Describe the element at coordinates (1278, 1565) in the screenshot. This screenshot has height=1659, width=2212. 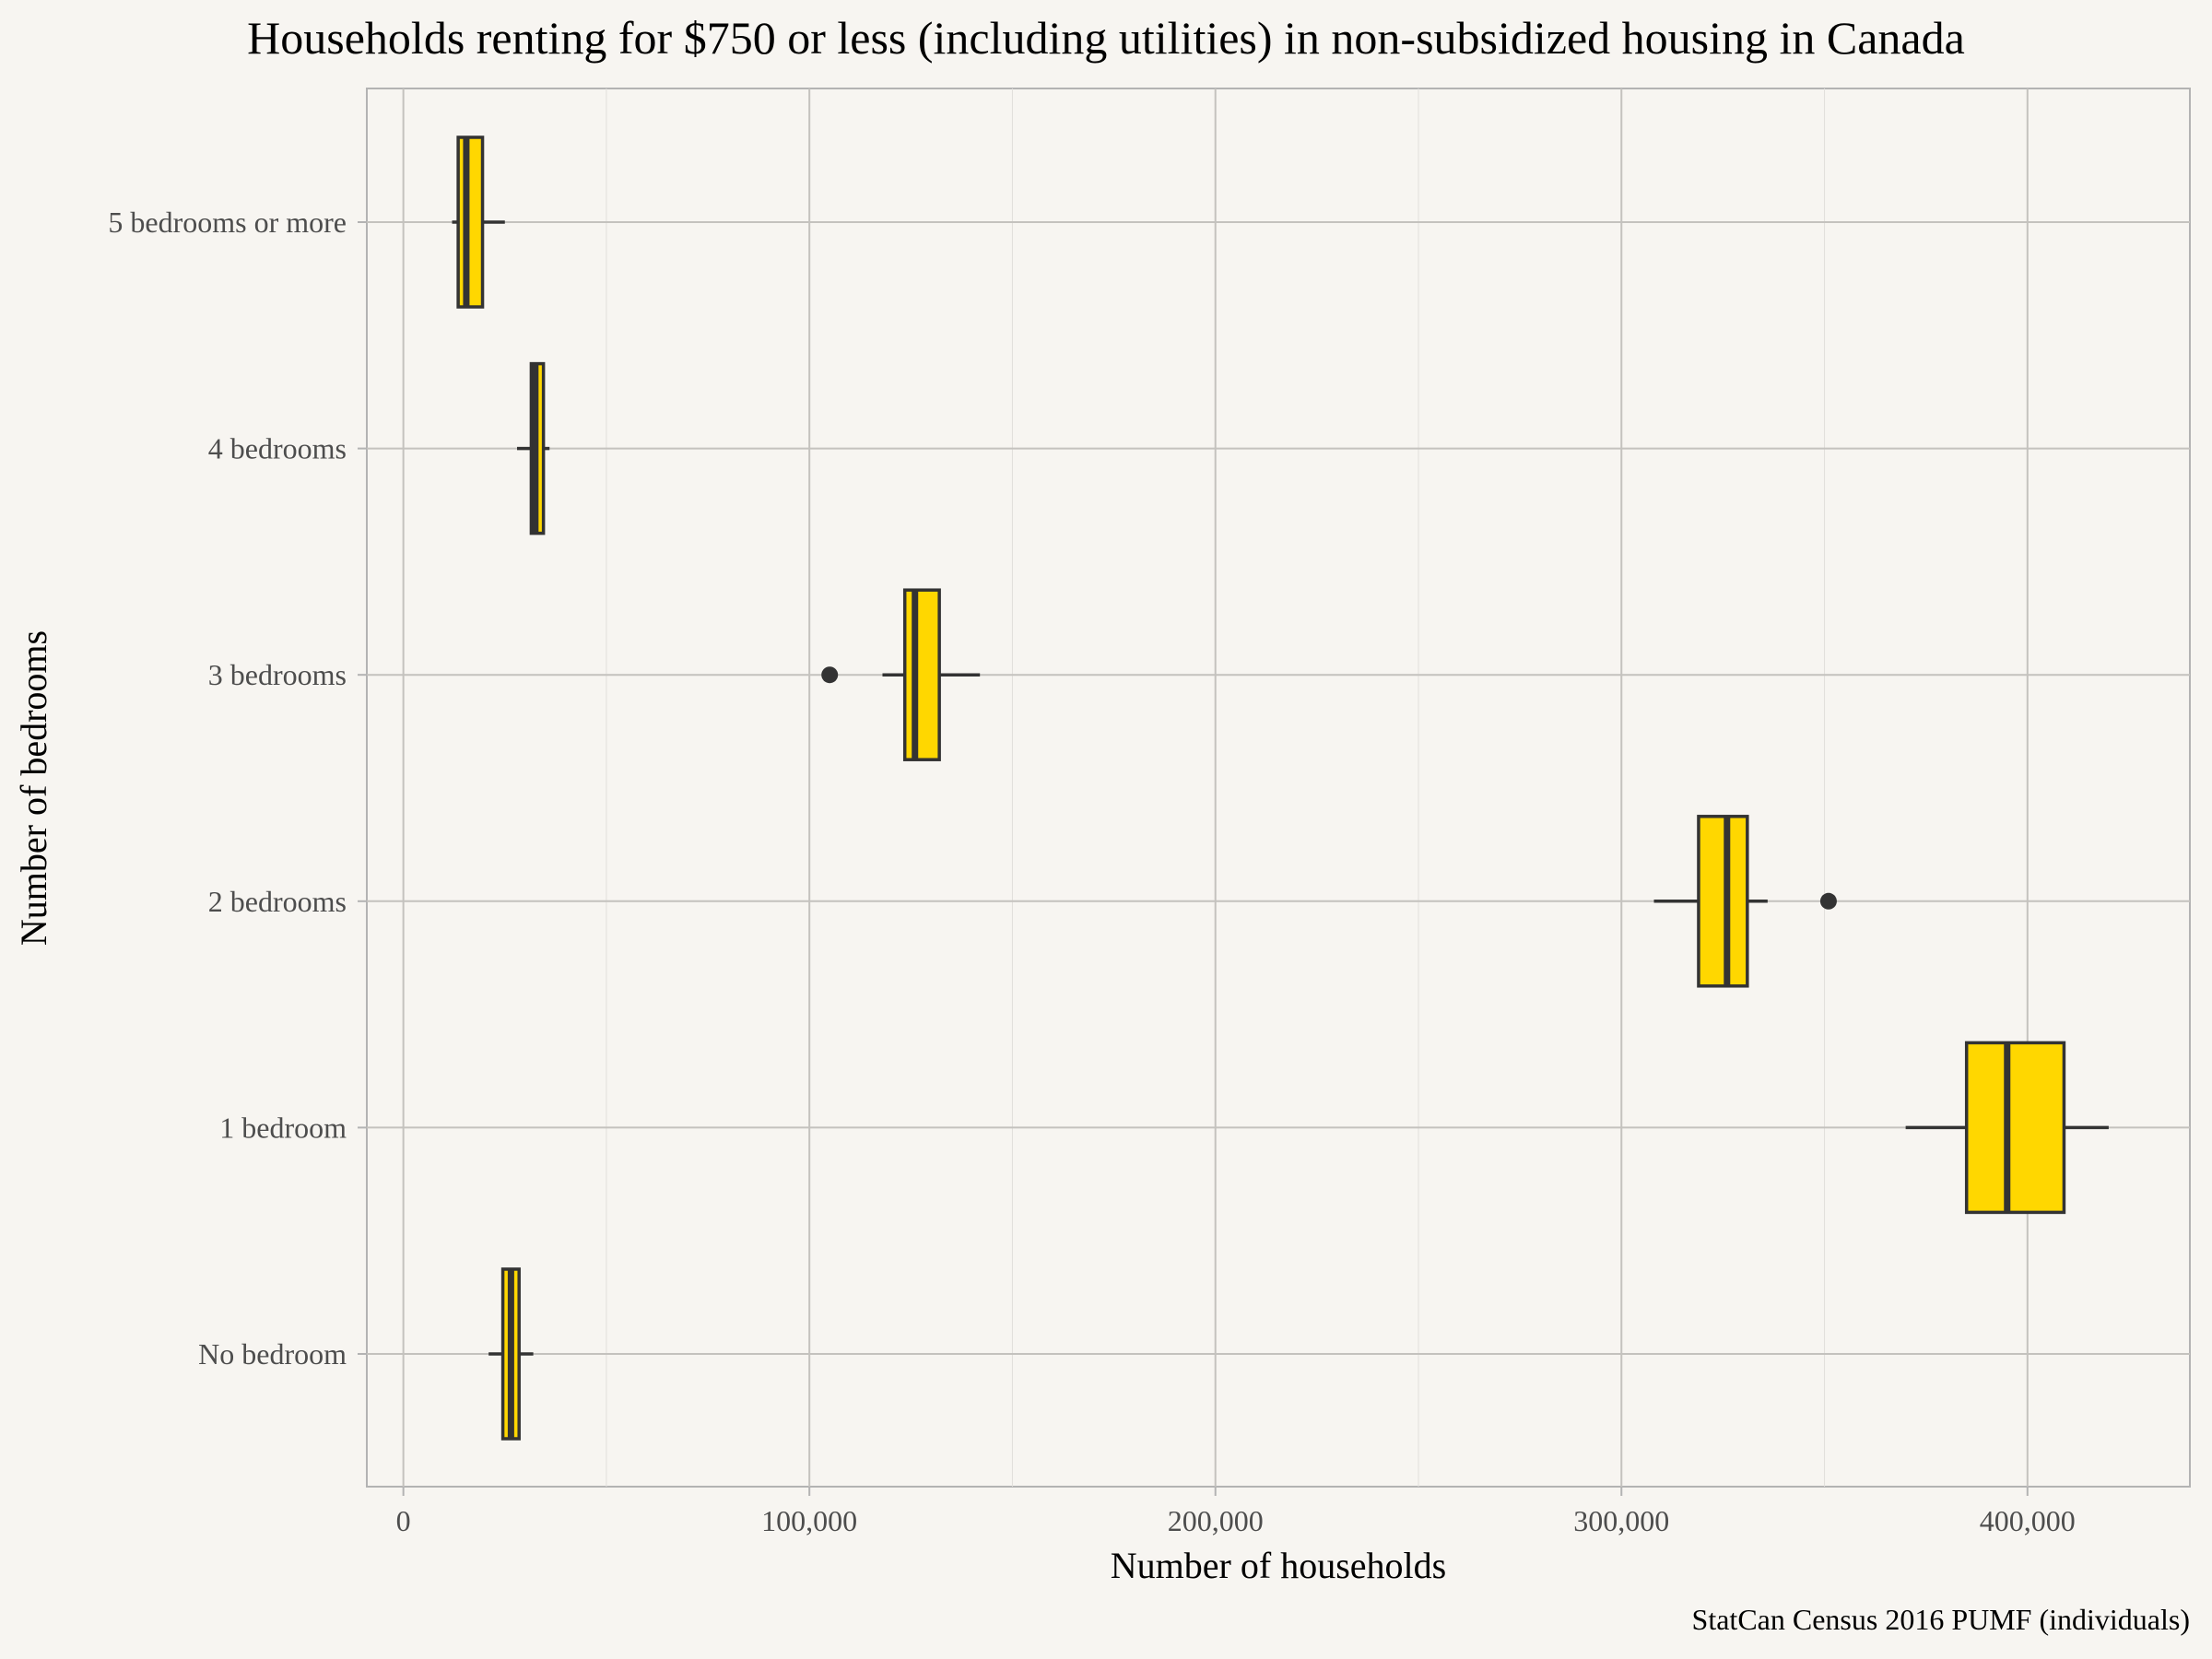
I see `x-axis-title: Number of households` at that location.